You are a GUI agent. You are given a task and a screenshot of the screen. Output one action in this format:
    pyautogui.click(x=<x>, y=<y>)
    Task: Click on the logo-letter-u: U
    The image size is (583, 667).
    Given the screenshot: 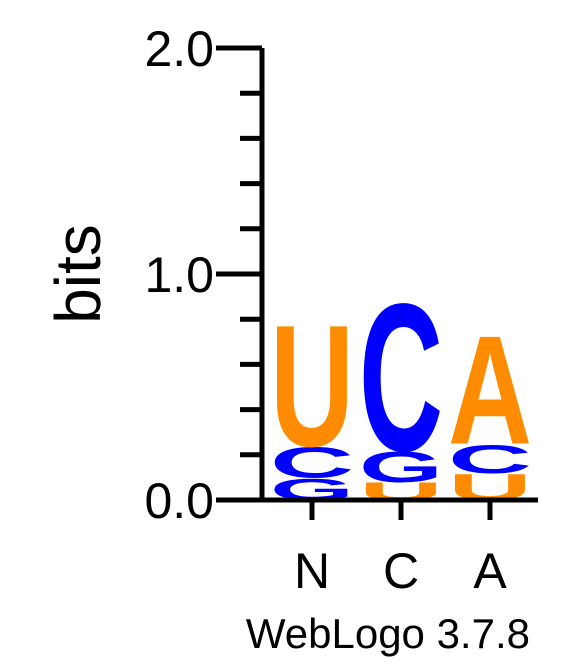 What is the action you would take?
    pyautogui.click(x=312, y=387)
    